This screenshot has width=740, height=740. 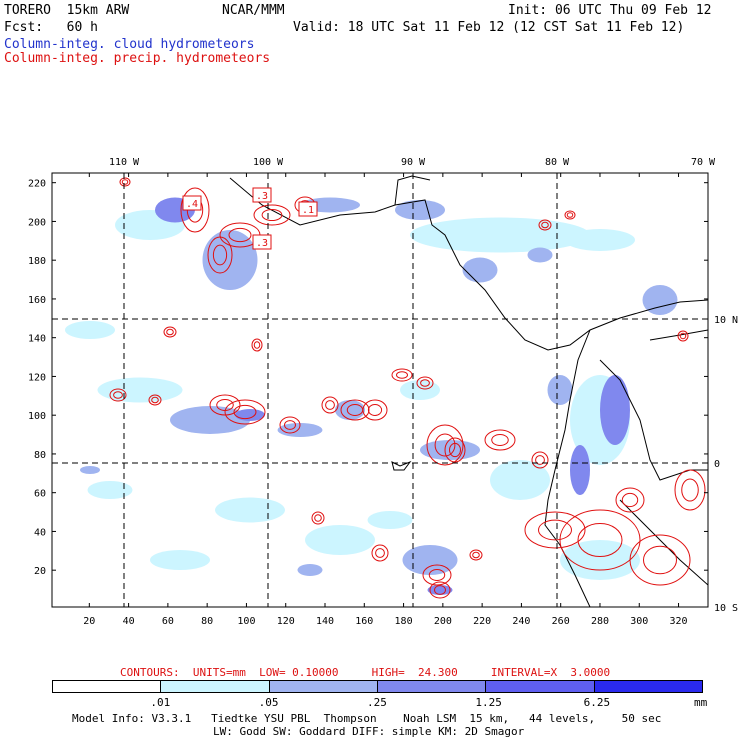 I want to click on x-tick-label: 160, so click(x=364, y=621).